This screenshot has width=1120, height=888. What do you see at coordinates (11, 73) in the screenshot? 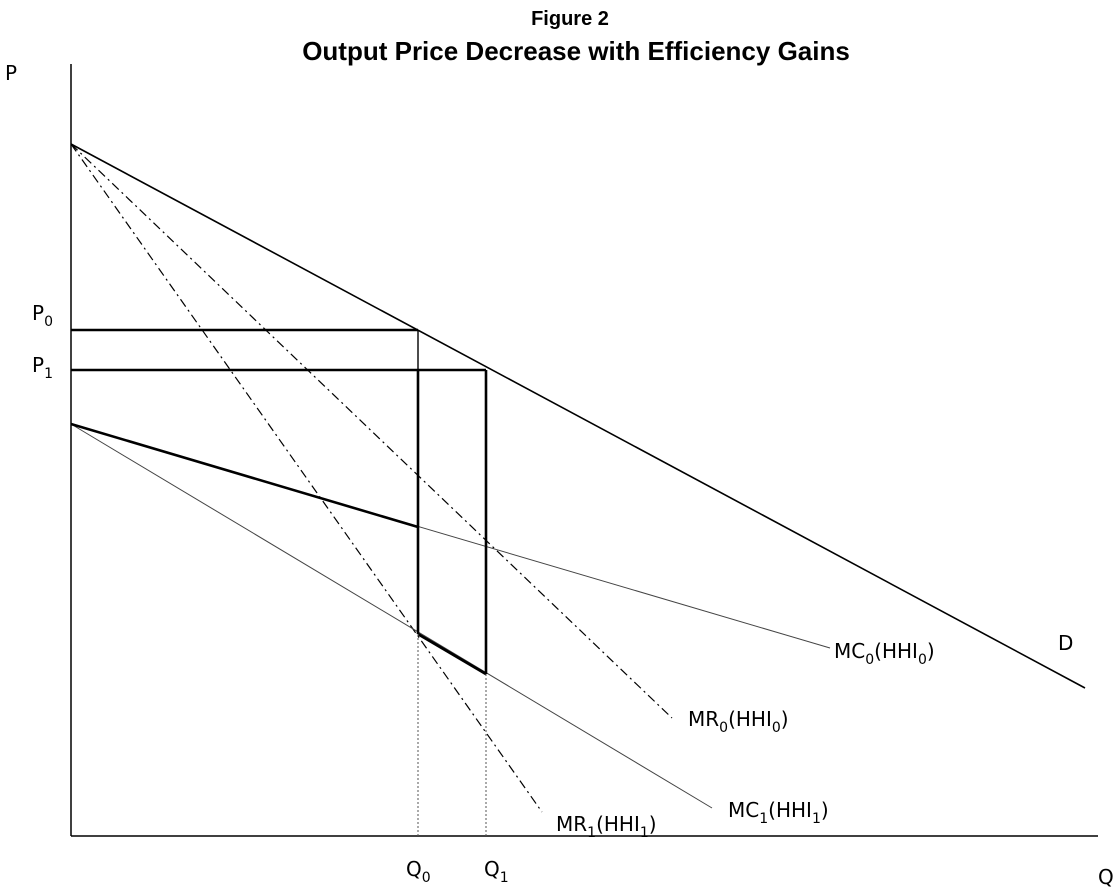
I see `y-axis-label: P` at bounding box center [11, 73].